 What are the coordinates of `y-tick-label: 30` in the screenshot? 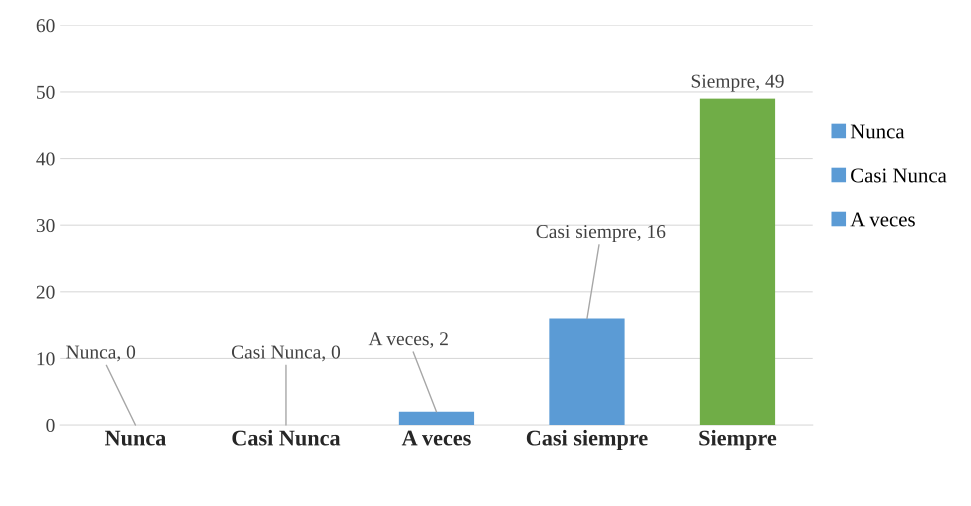 It's located at (45, 225).